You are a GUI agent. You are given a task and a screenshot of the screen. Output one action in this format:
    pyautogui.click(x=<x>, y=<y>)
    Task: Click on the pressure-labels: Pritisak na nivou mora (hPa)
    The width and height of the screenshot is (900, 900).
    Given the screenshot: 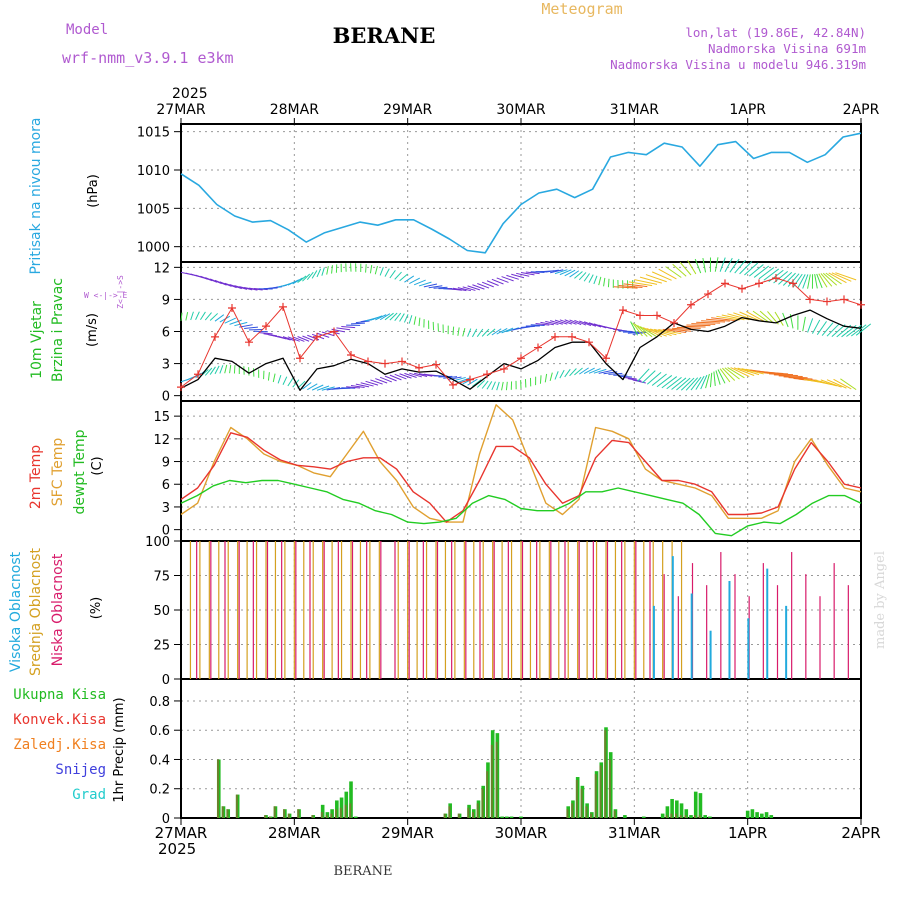 What is the action you would take?
    pyautogui.click(x=64, y=195)
    